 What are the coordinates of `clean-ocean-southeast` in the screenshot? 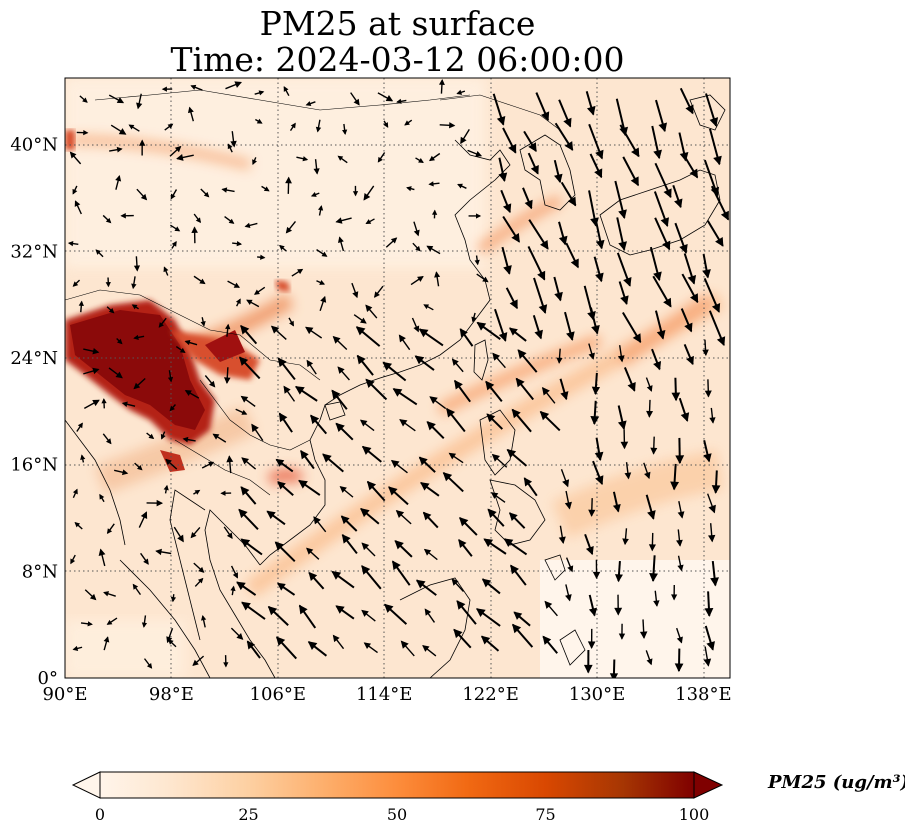 It's located at (635, 619).